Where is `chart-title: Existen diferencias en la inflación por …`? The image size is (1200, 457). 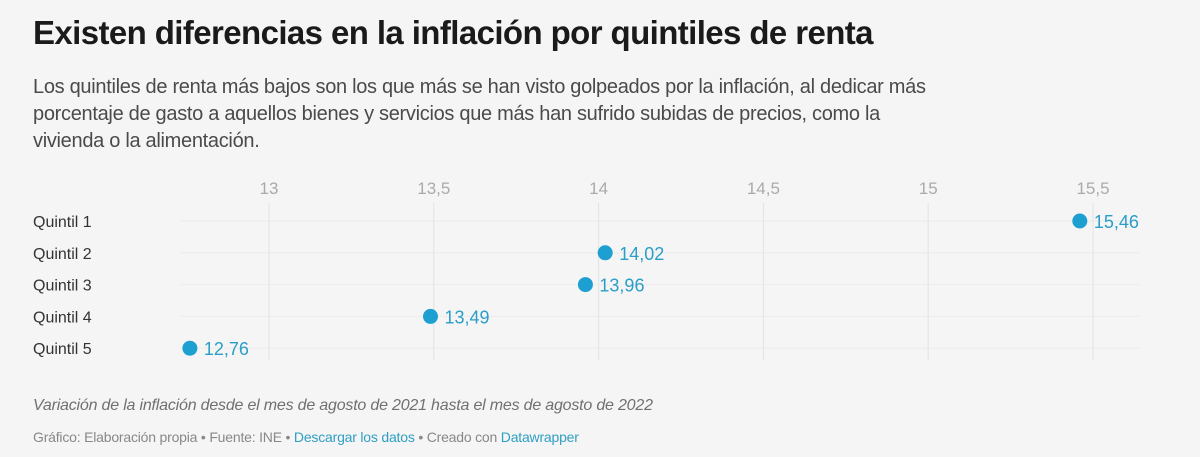 chart-title: Existen diferencias en la inflación por … is located at coordinates (453, 32).